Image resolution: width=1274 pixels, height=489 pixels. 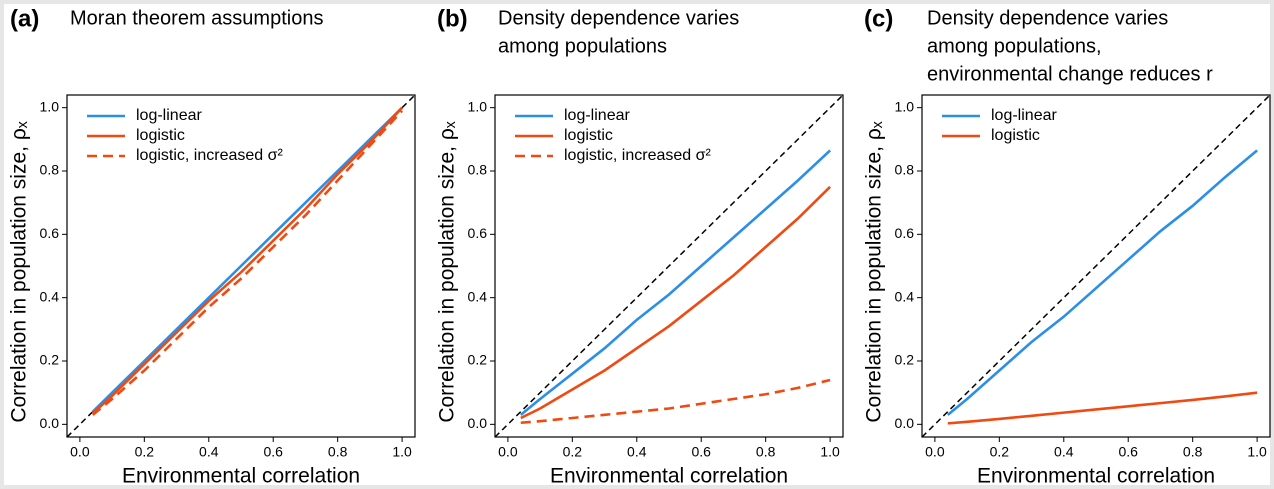 What do you see at coordinates (196, 18) in the screenshot?
I see `panel-title: Moran theorem assumptions` at bounding box center [196, 18].